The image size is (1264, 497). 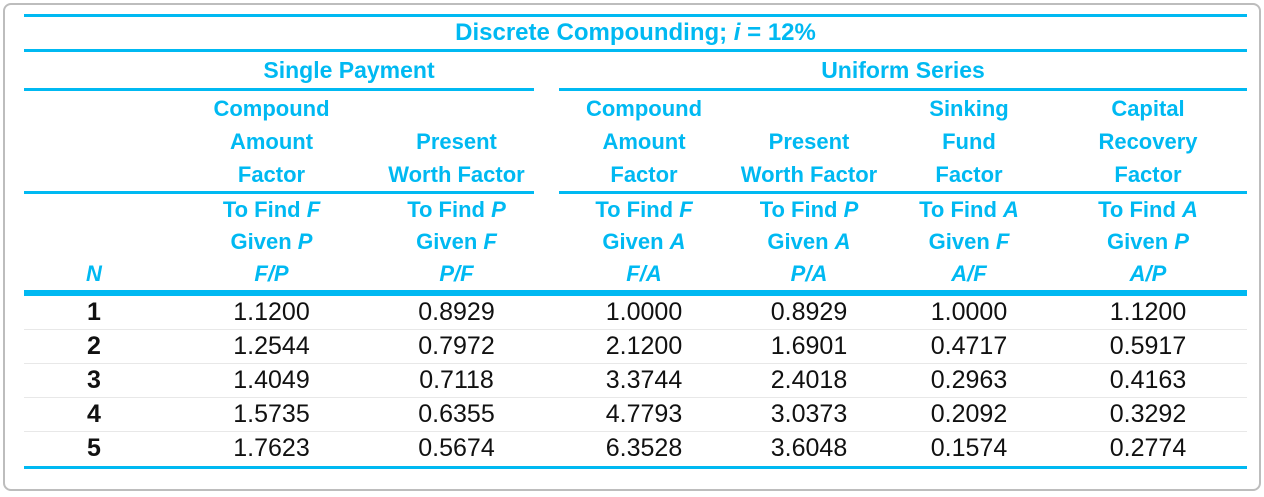 What do you see at coordinates (456, 346) in the screenshot?
I see `pf-cell: 0.7972` at bounding box center [456, 346].